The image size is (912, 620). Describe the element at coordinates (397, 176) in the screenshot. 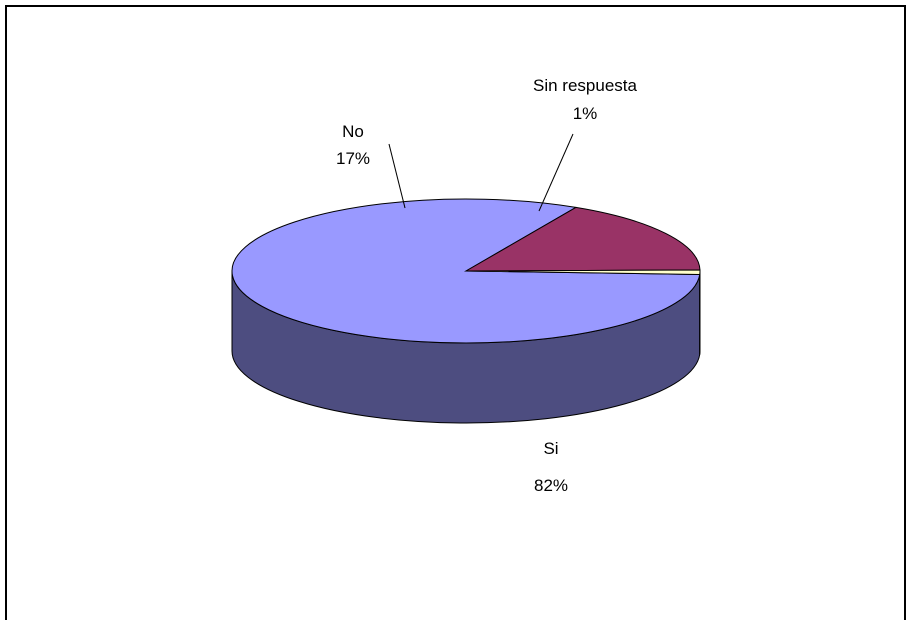

I see `leader-line-no` at that location.